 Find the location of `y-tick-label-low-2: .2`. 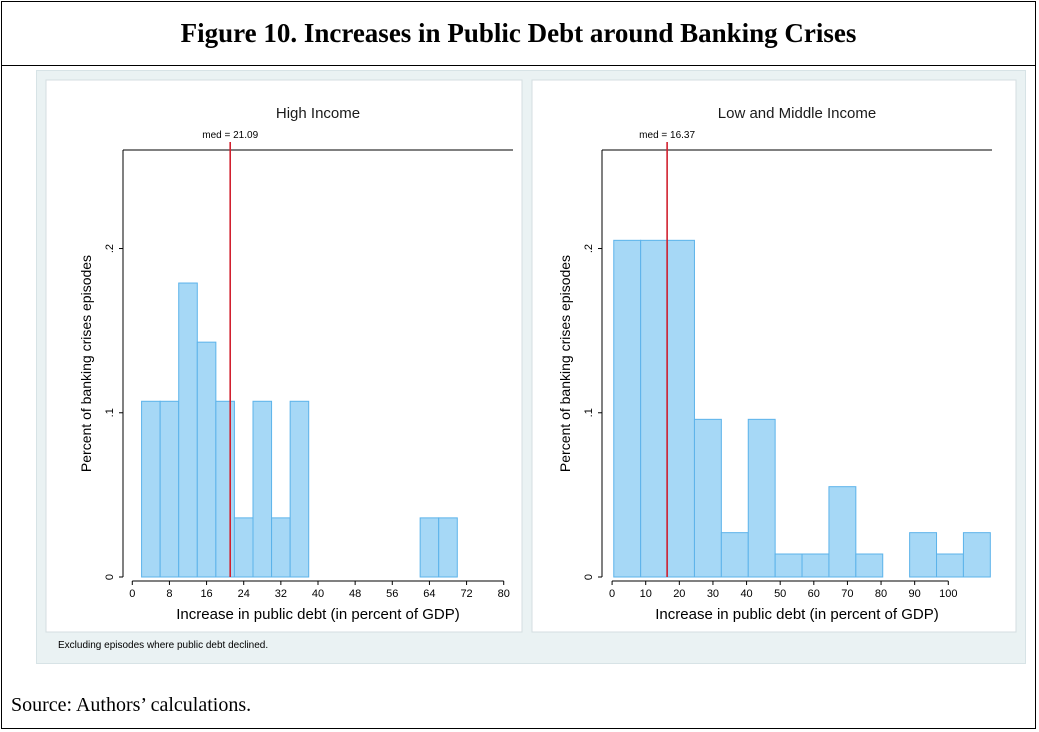

y-tick-label-low-2: .2 is located at coordinates (589, 248).